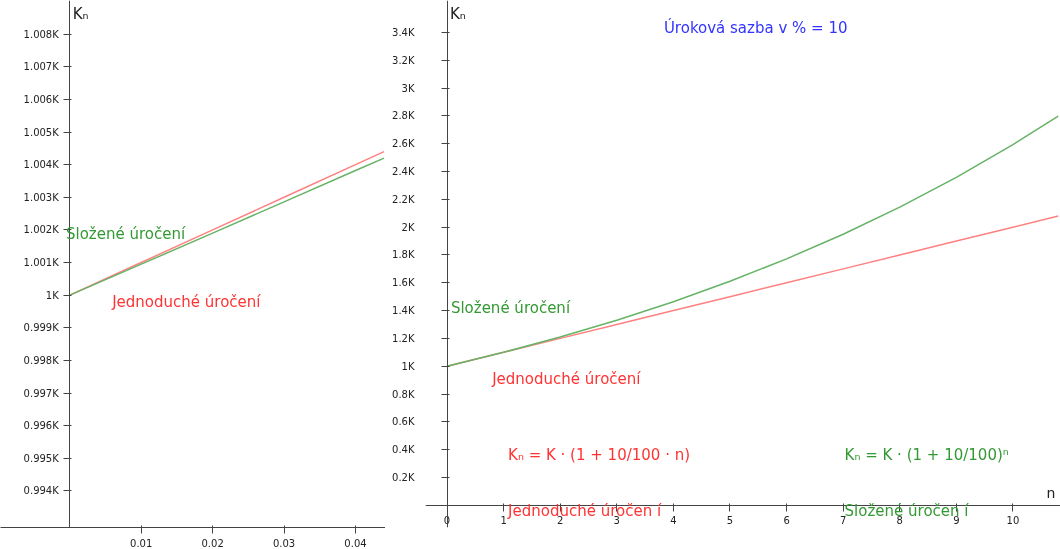 The width and height of the screenshot is (1060, 549). I want to click on x-tick-label: 3, so click(616, 521).